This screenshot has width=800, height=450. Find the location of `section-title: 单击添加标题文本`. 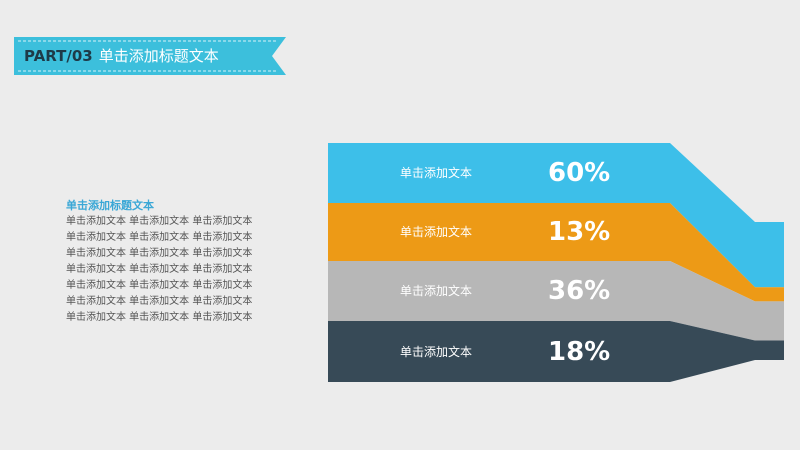

section-title: 单击添加标题文本 is located at coordinates (158, 56).